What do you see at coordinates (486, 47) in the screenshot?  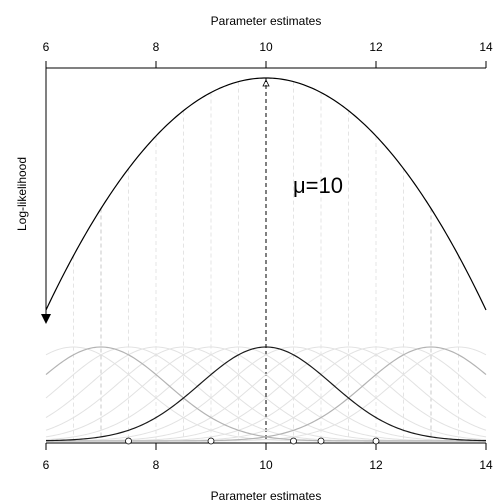 I see `top-tick-label: 14` at bounding box center [486, 47].